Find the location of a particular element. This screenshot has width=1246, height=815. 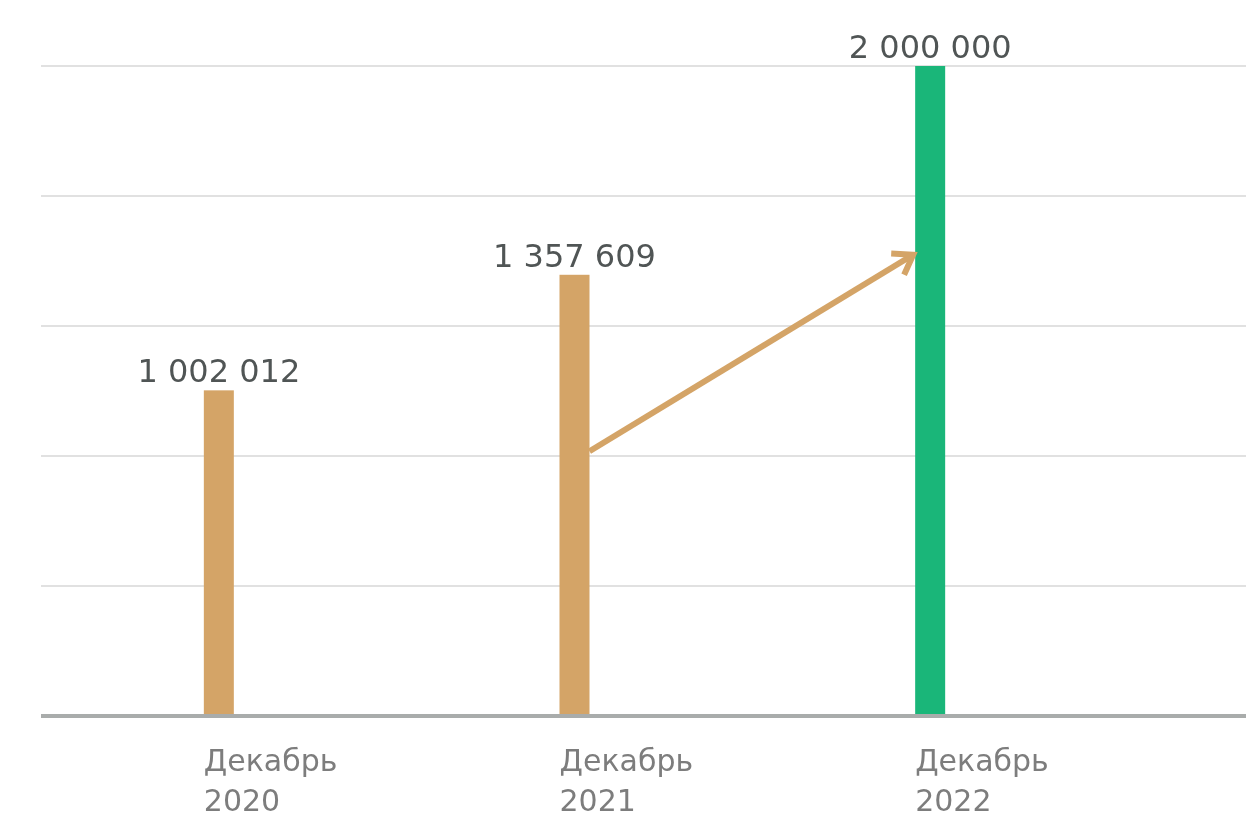

data-label: 1 357 609 is located at coordinates (574, 255).